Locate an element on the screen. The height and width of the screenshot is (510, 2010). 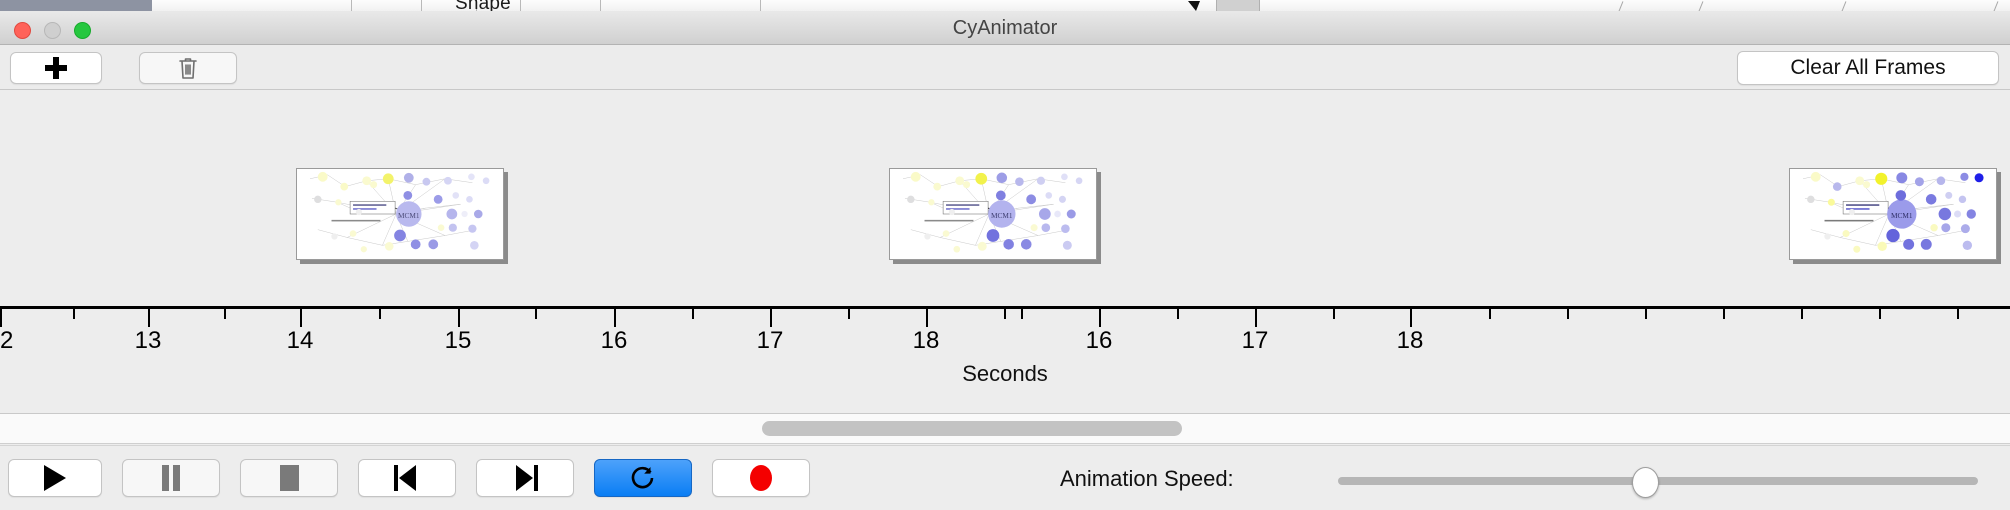
title-bar: CyAnimator is located at coordinates (1005, 28).